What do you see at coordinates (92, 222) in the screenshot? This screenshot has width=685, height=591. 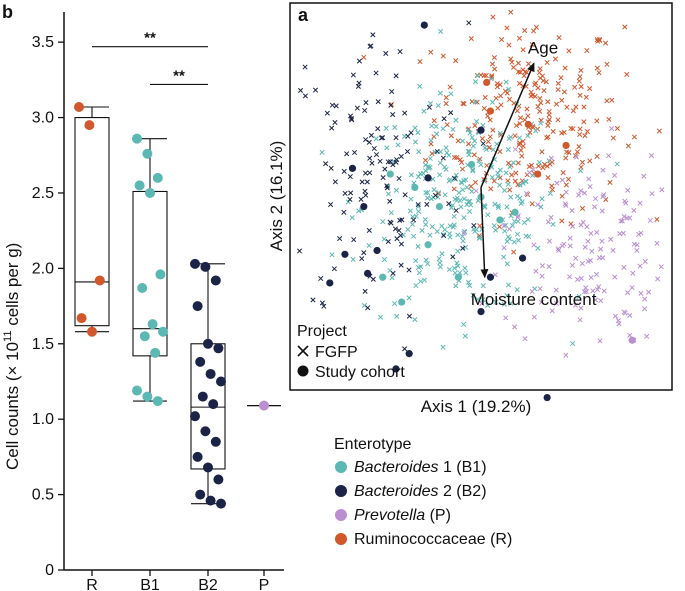 I see `box-iqr` at bounding box center [92, 222].